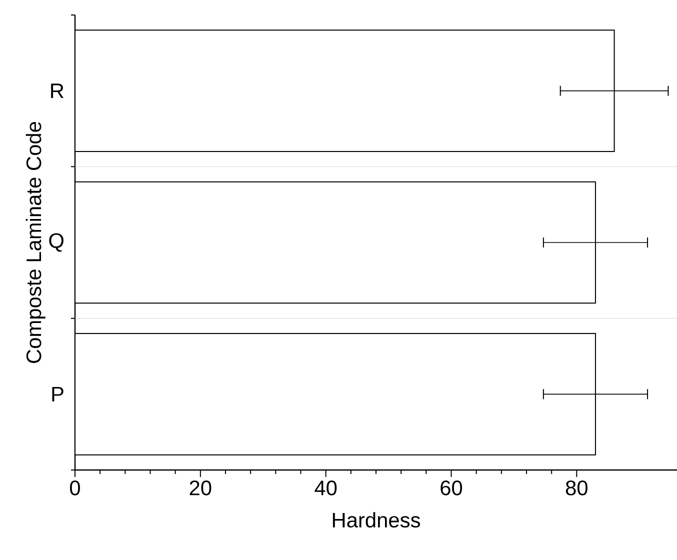  Describe the element at coordinates (376, 520) in the screenshot. I see `x-axis-title: Hardness` at that location.